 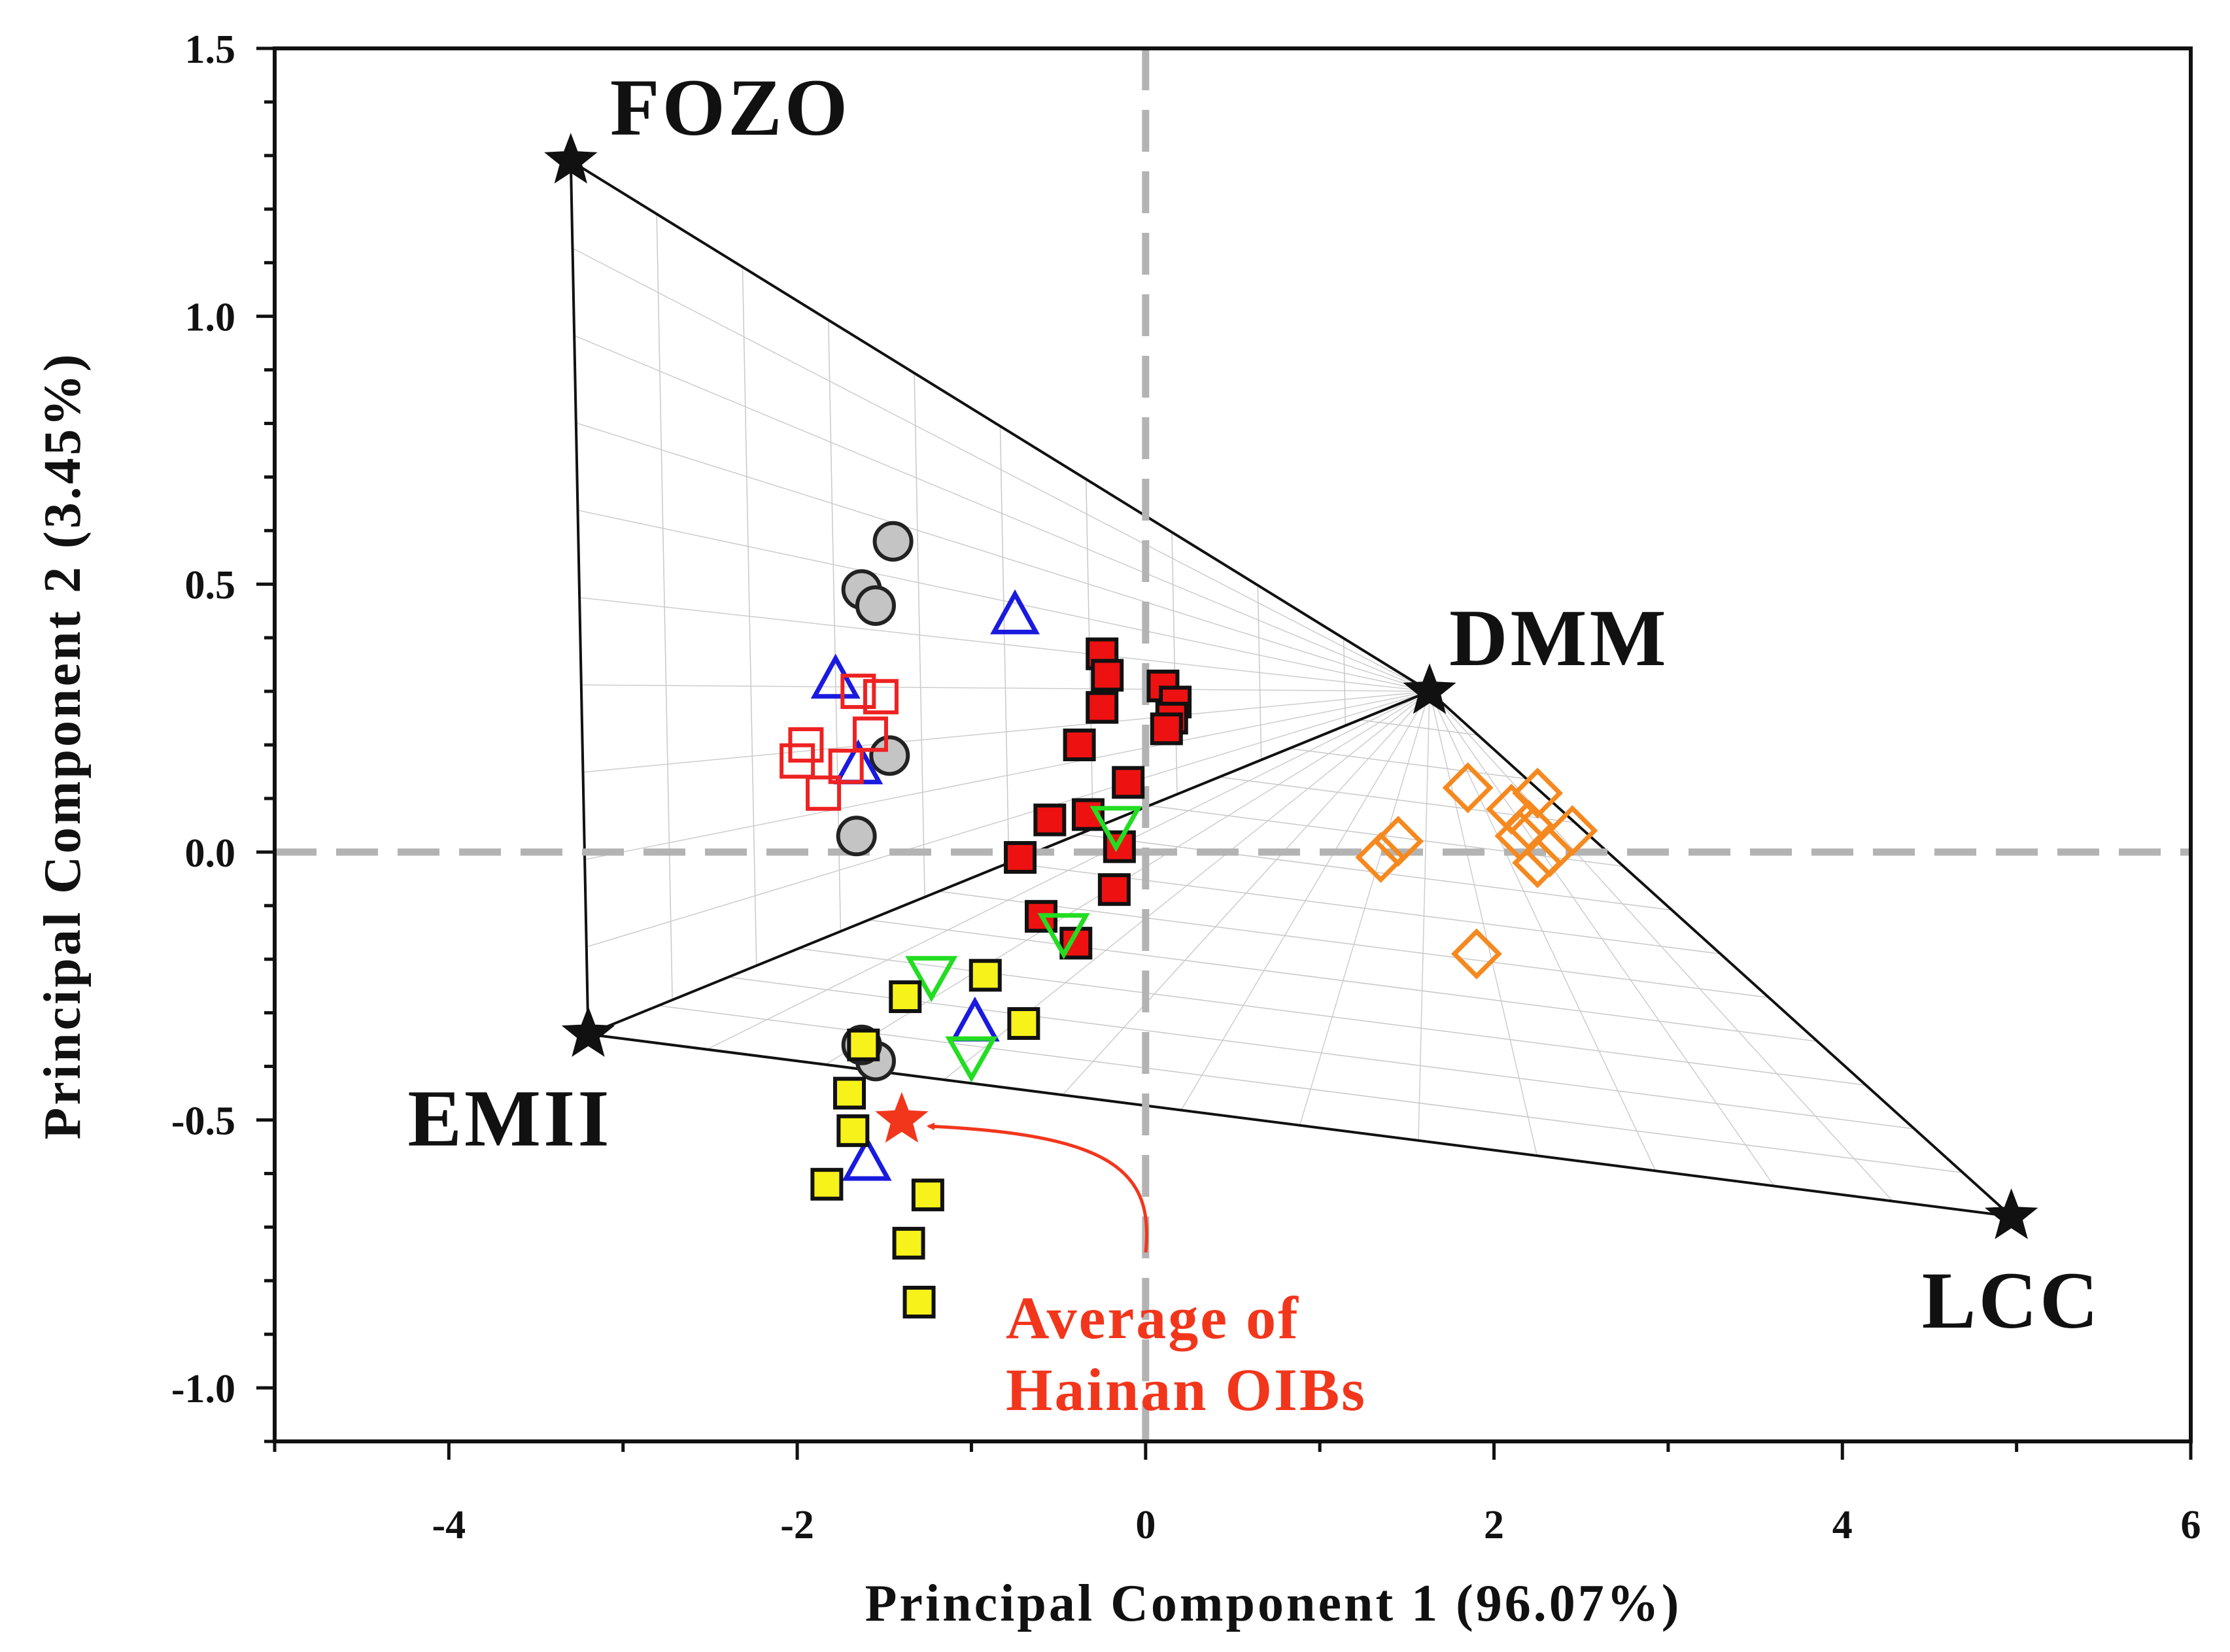 I want to click on end-member-star-dmm, so click(x=1429, y=688).